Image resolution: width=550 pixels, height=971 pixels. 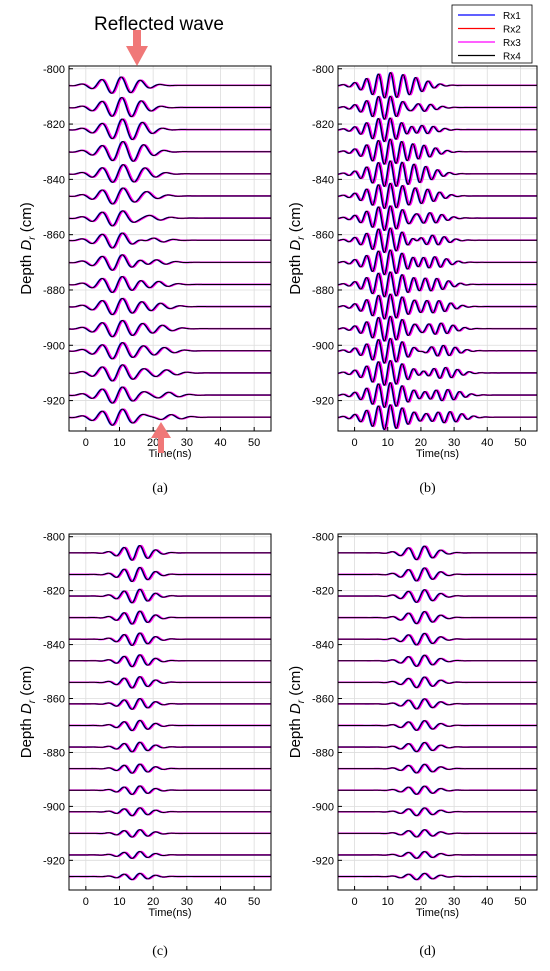 I want to click on arrow-up-icon, so click(x=161, y=437).